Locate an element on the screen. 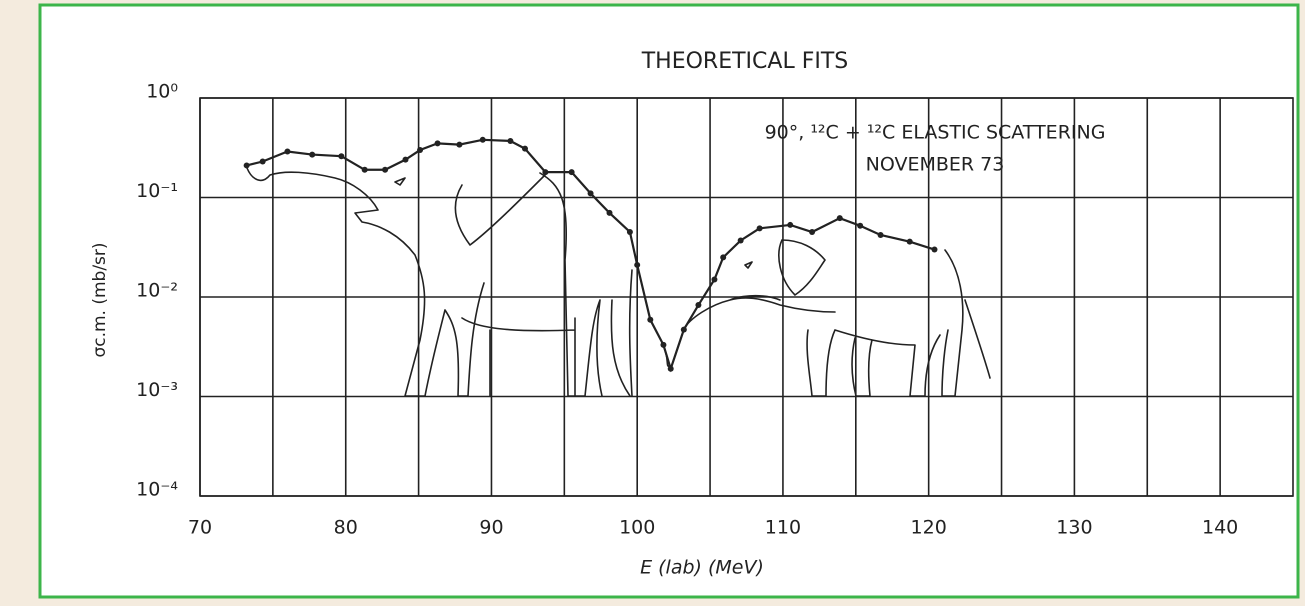 The image size is (1305, 606). y-tick-label: 10⁻² is located at coordinates (157, 291).